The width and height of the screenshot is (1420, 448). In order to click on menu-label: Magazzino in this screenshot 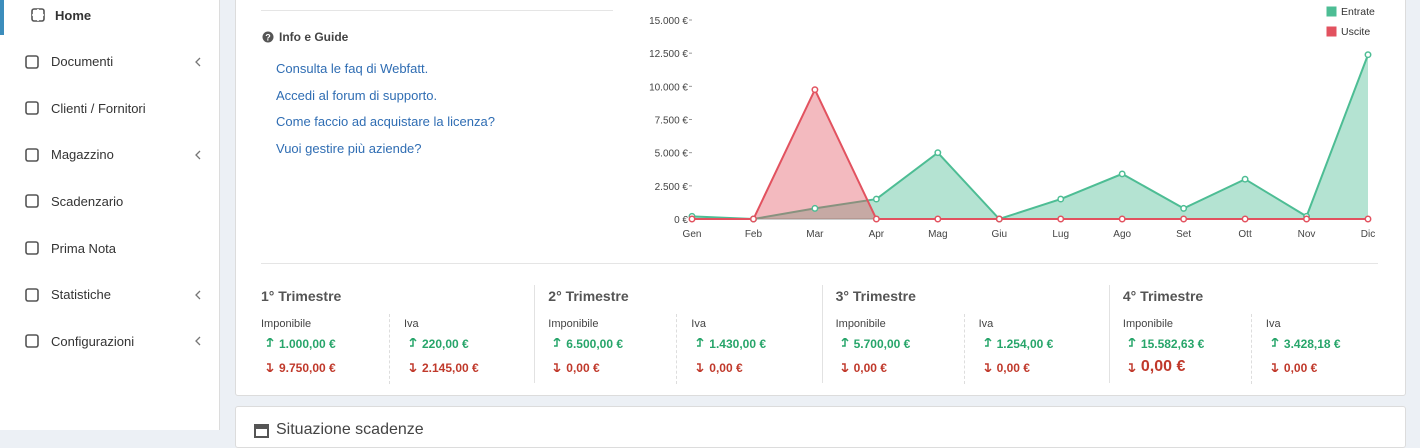, I will do `click(82, 155)`.